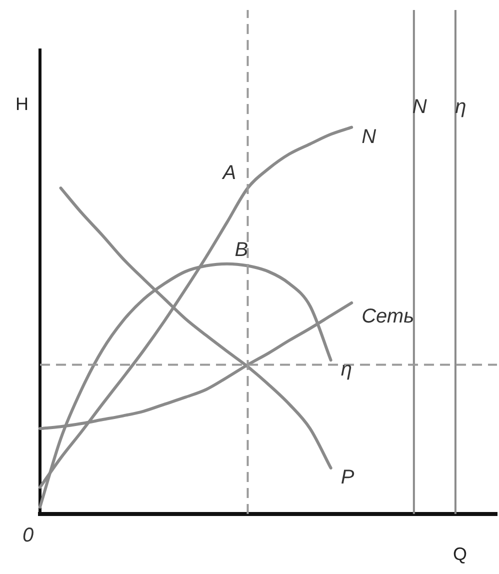  Describe the element at coordinates (460, 554) in the screenshot. I see `x-axis-title: Q` at that location.